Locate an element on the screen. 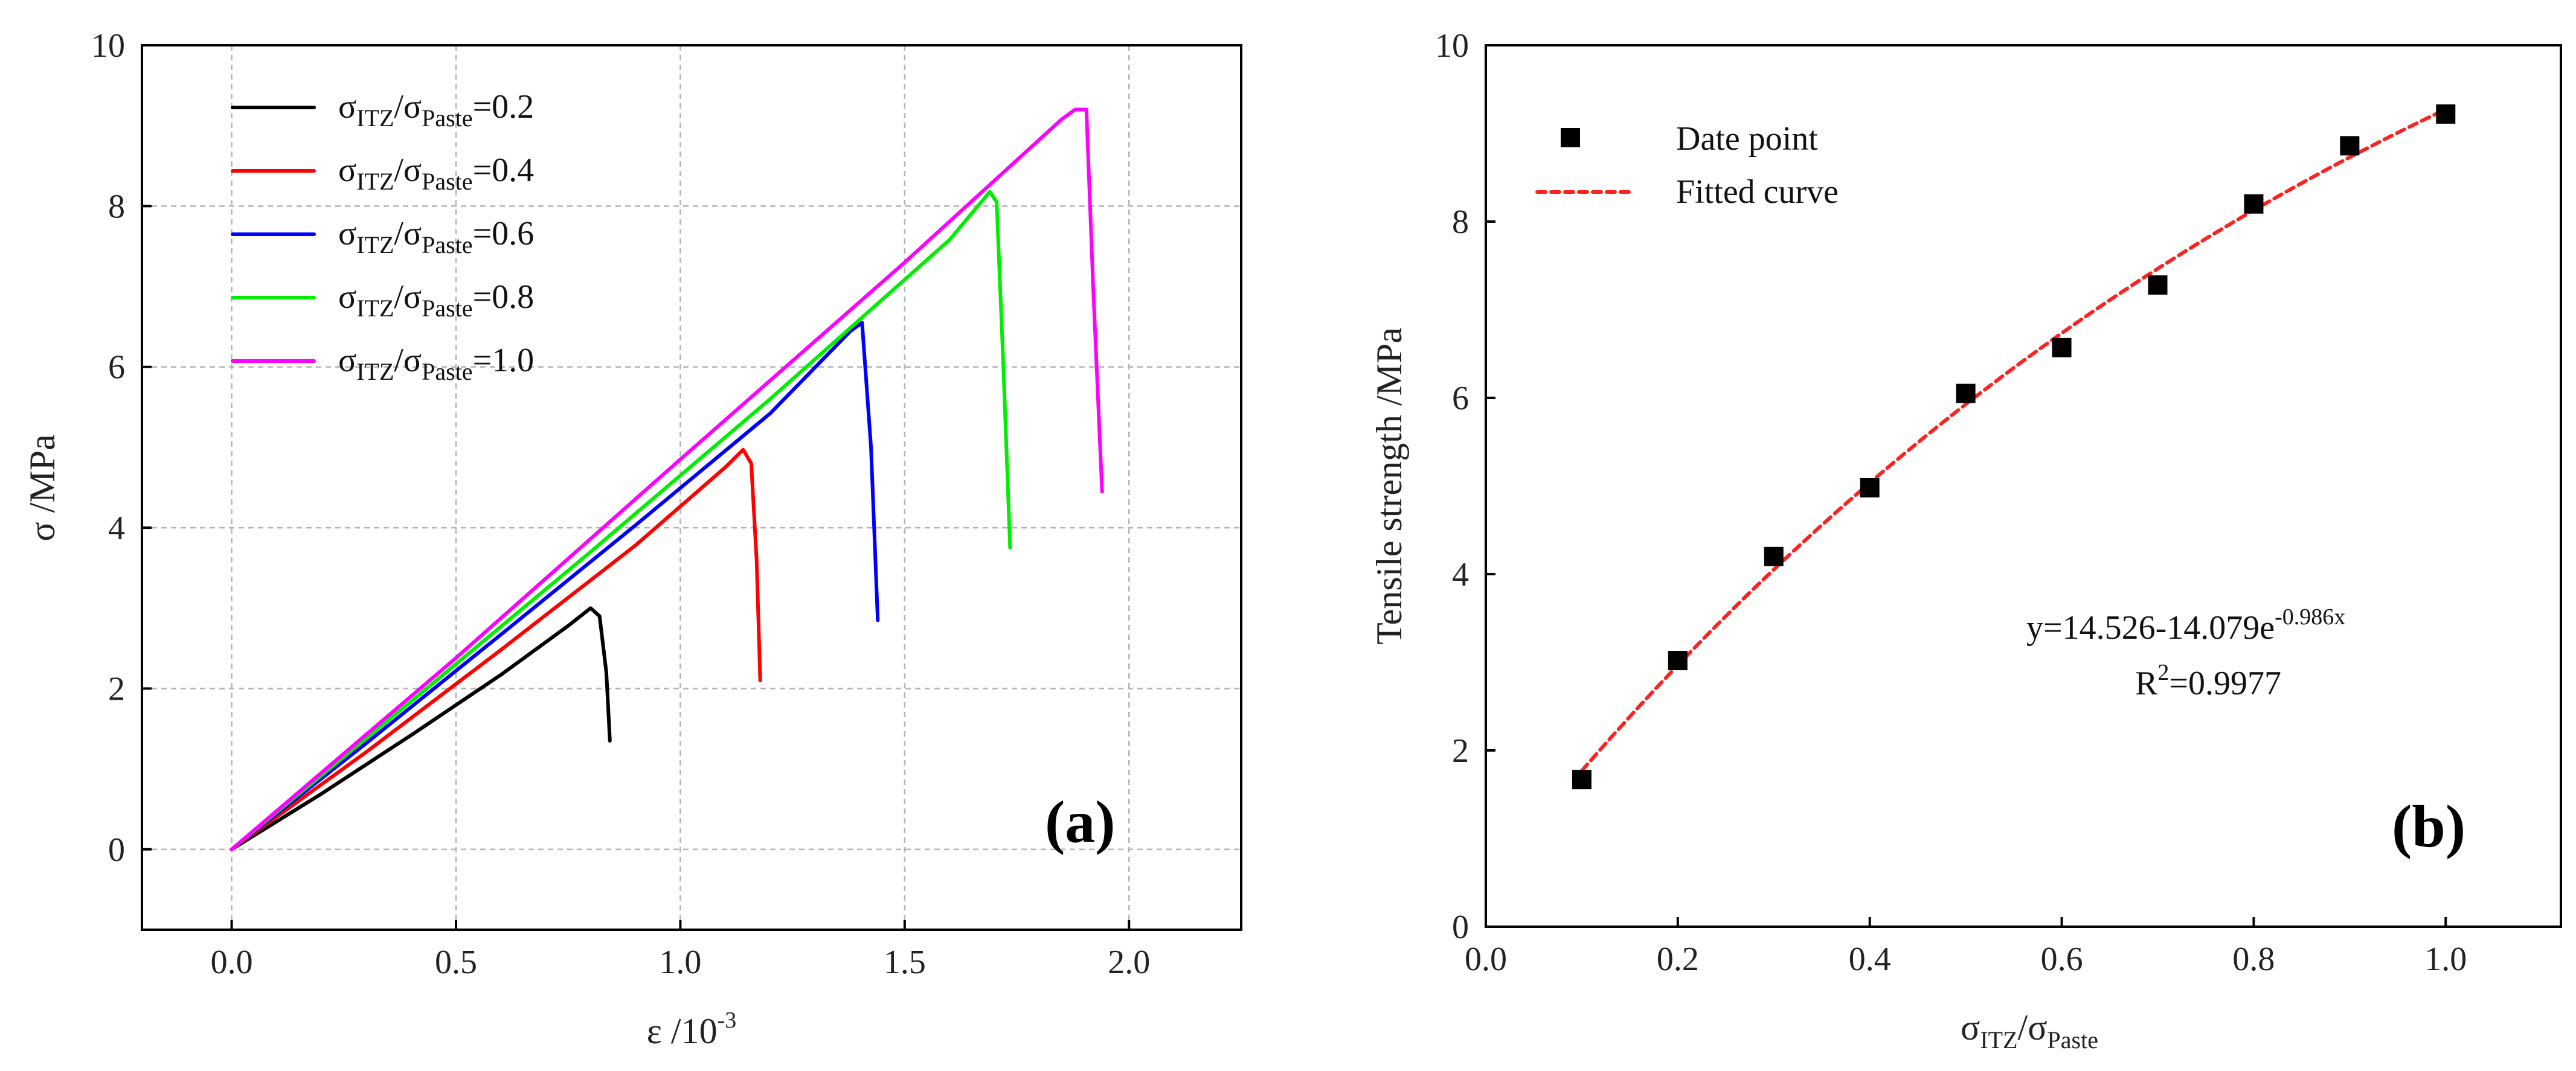 The height and width of the screenshot is (1071, 2576). panel-b-y-tick-label: 4 is located at coordinates (1460, 574).